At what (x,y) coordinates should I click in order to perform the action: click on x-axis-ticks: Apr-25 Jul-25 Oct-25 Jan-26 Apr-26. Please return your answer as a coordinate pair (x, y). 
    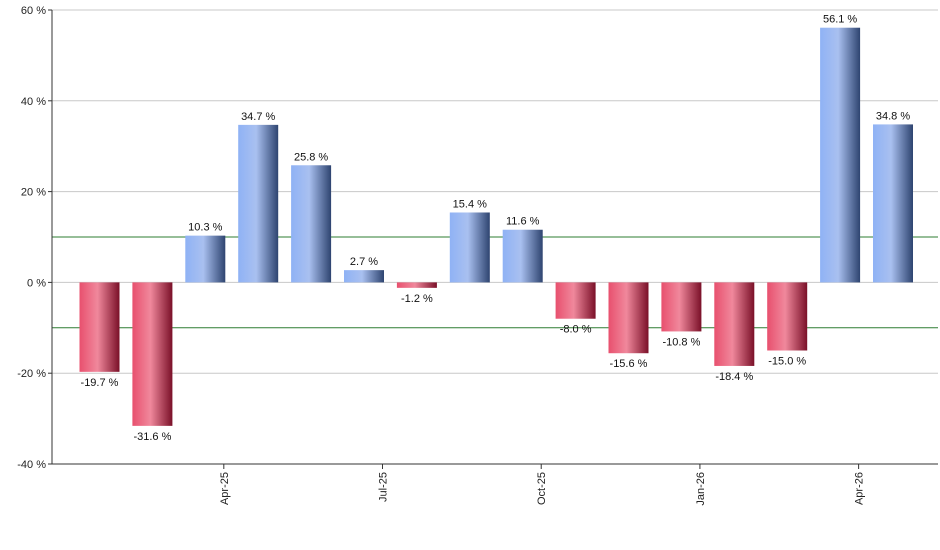
    Looking at the image, I should click on (542, 485).